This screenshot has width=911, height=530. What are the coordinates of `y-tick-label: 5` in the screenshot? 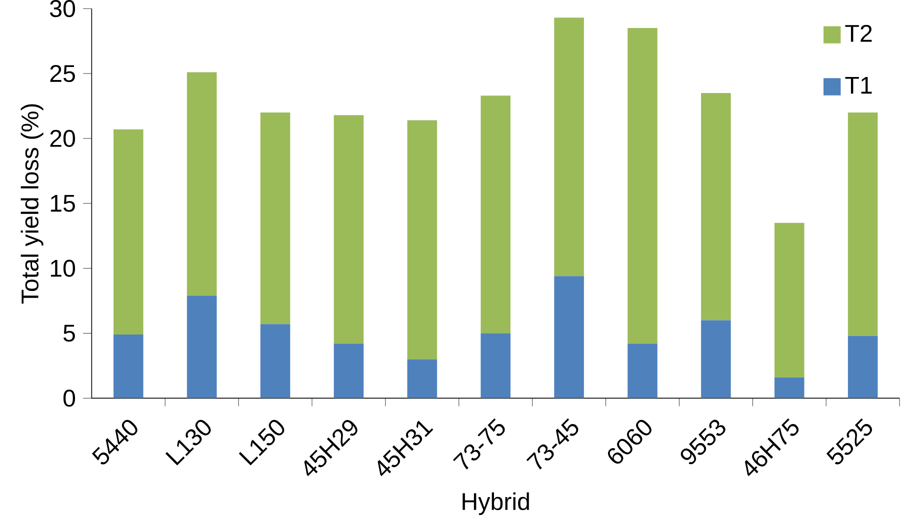 It's located at (69, 333).